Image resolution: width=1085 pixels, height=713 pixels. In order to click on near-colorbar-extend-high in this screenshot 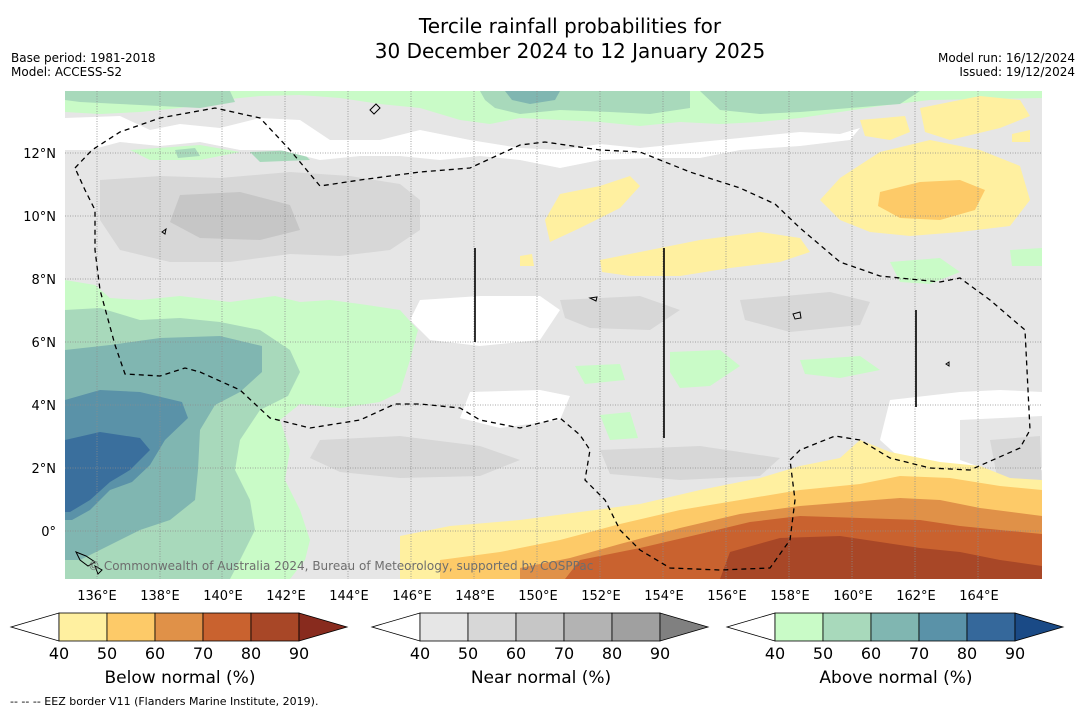, I will do `click(684, 627)`.